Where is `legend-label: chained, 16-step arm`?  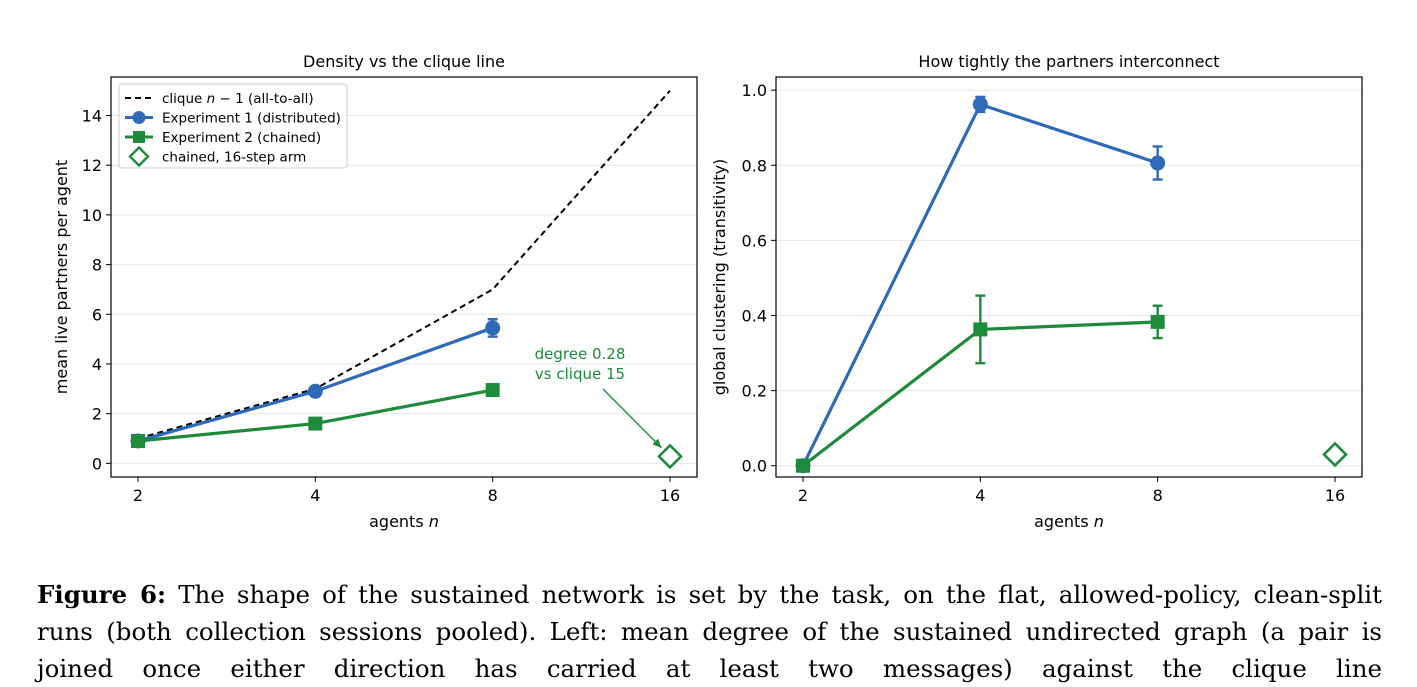
legend-label: chained, 16-step arm is located at coordinates (234, 158).